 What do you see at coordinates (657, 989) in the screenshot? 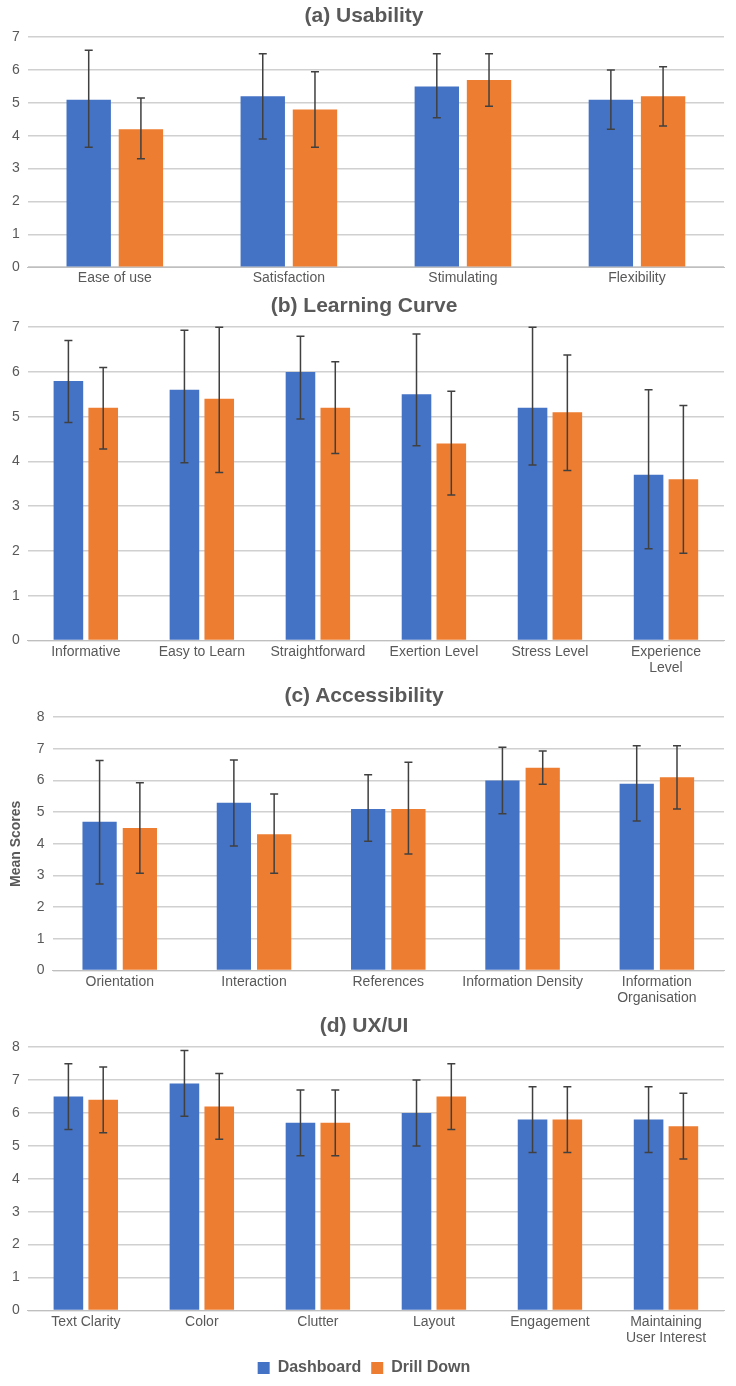
I see `x-tick-label: Information Organisation` at bounding box center [657, 989].